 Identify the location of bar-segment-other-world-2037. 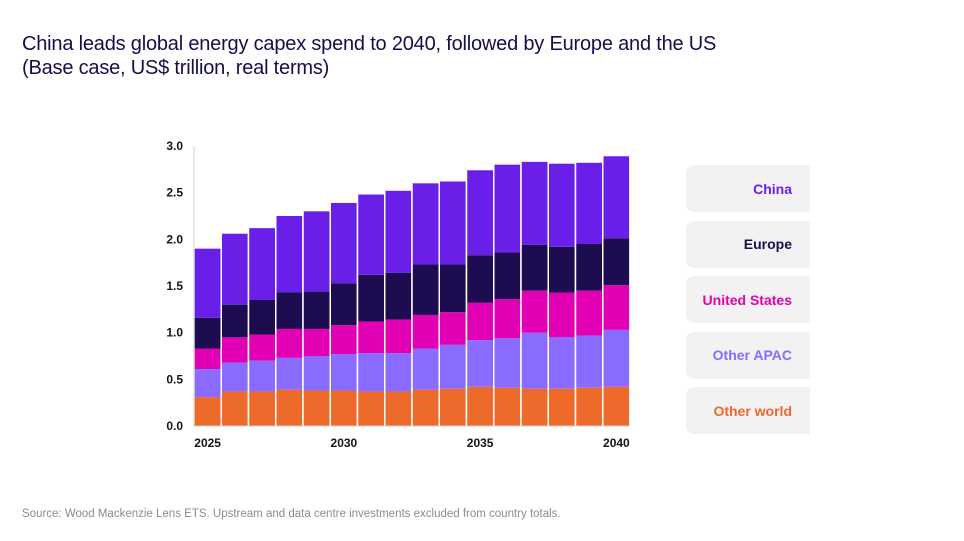
(534, 407).